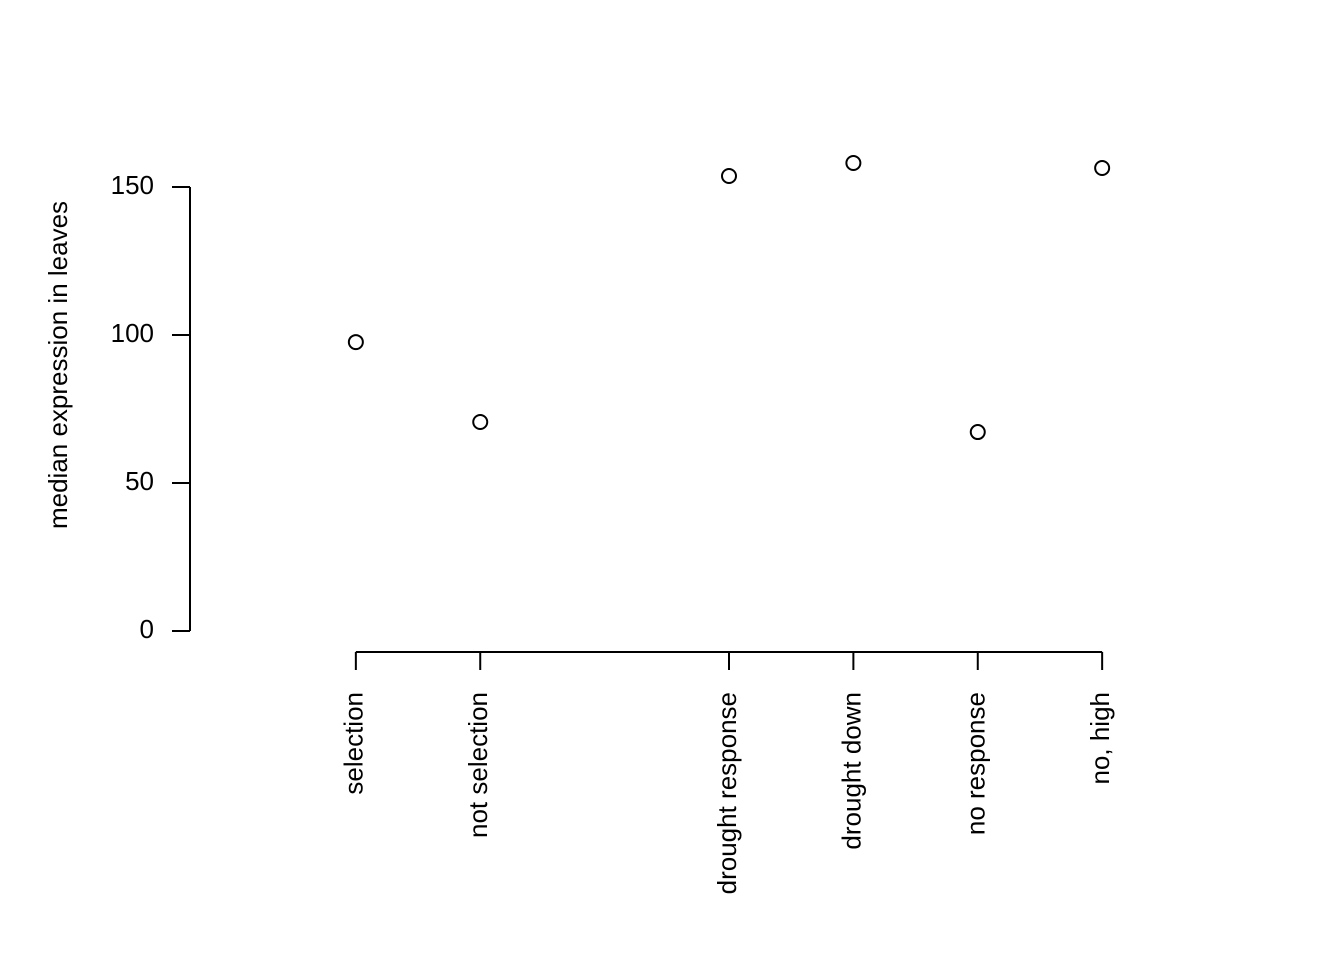  I want to click on y-tick-label: 0, so click(147, 629).